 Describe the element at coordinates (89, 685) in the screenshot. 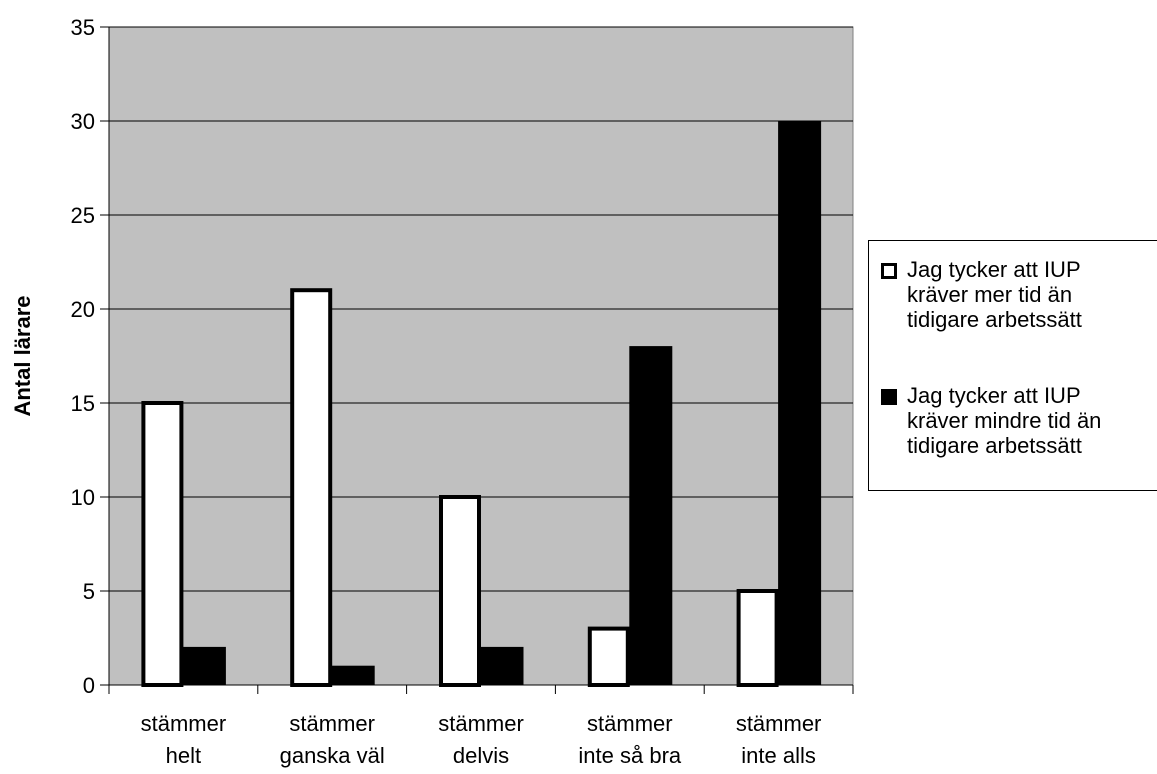

I see `y-tick-label: 0` at that location.